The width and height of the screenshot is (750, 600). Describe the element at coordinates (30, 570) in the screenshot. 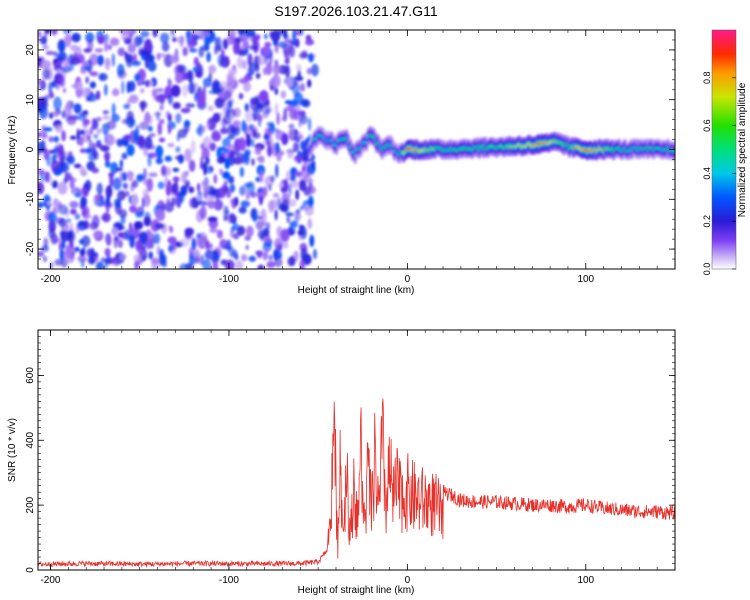

I see `y-tick-label: 0` at that location.